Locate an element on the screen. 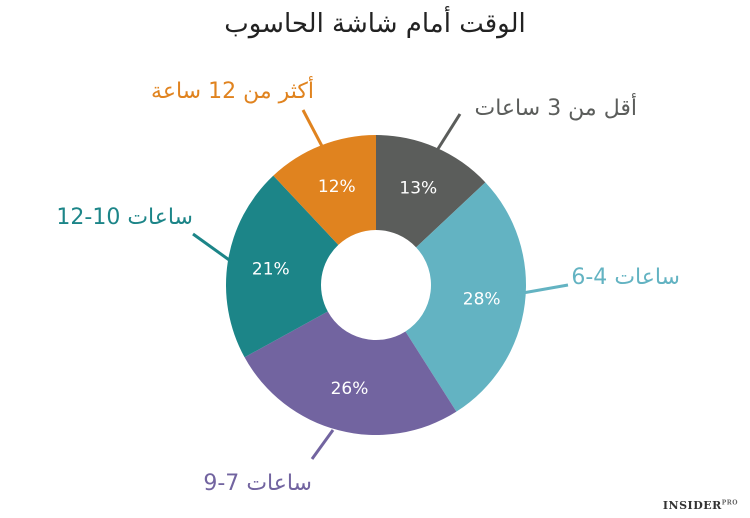 Image resolution: width=750 pixels, height=518 pixels. category-label-3: 12-10 ساعات is located at coordinates (124, 217).